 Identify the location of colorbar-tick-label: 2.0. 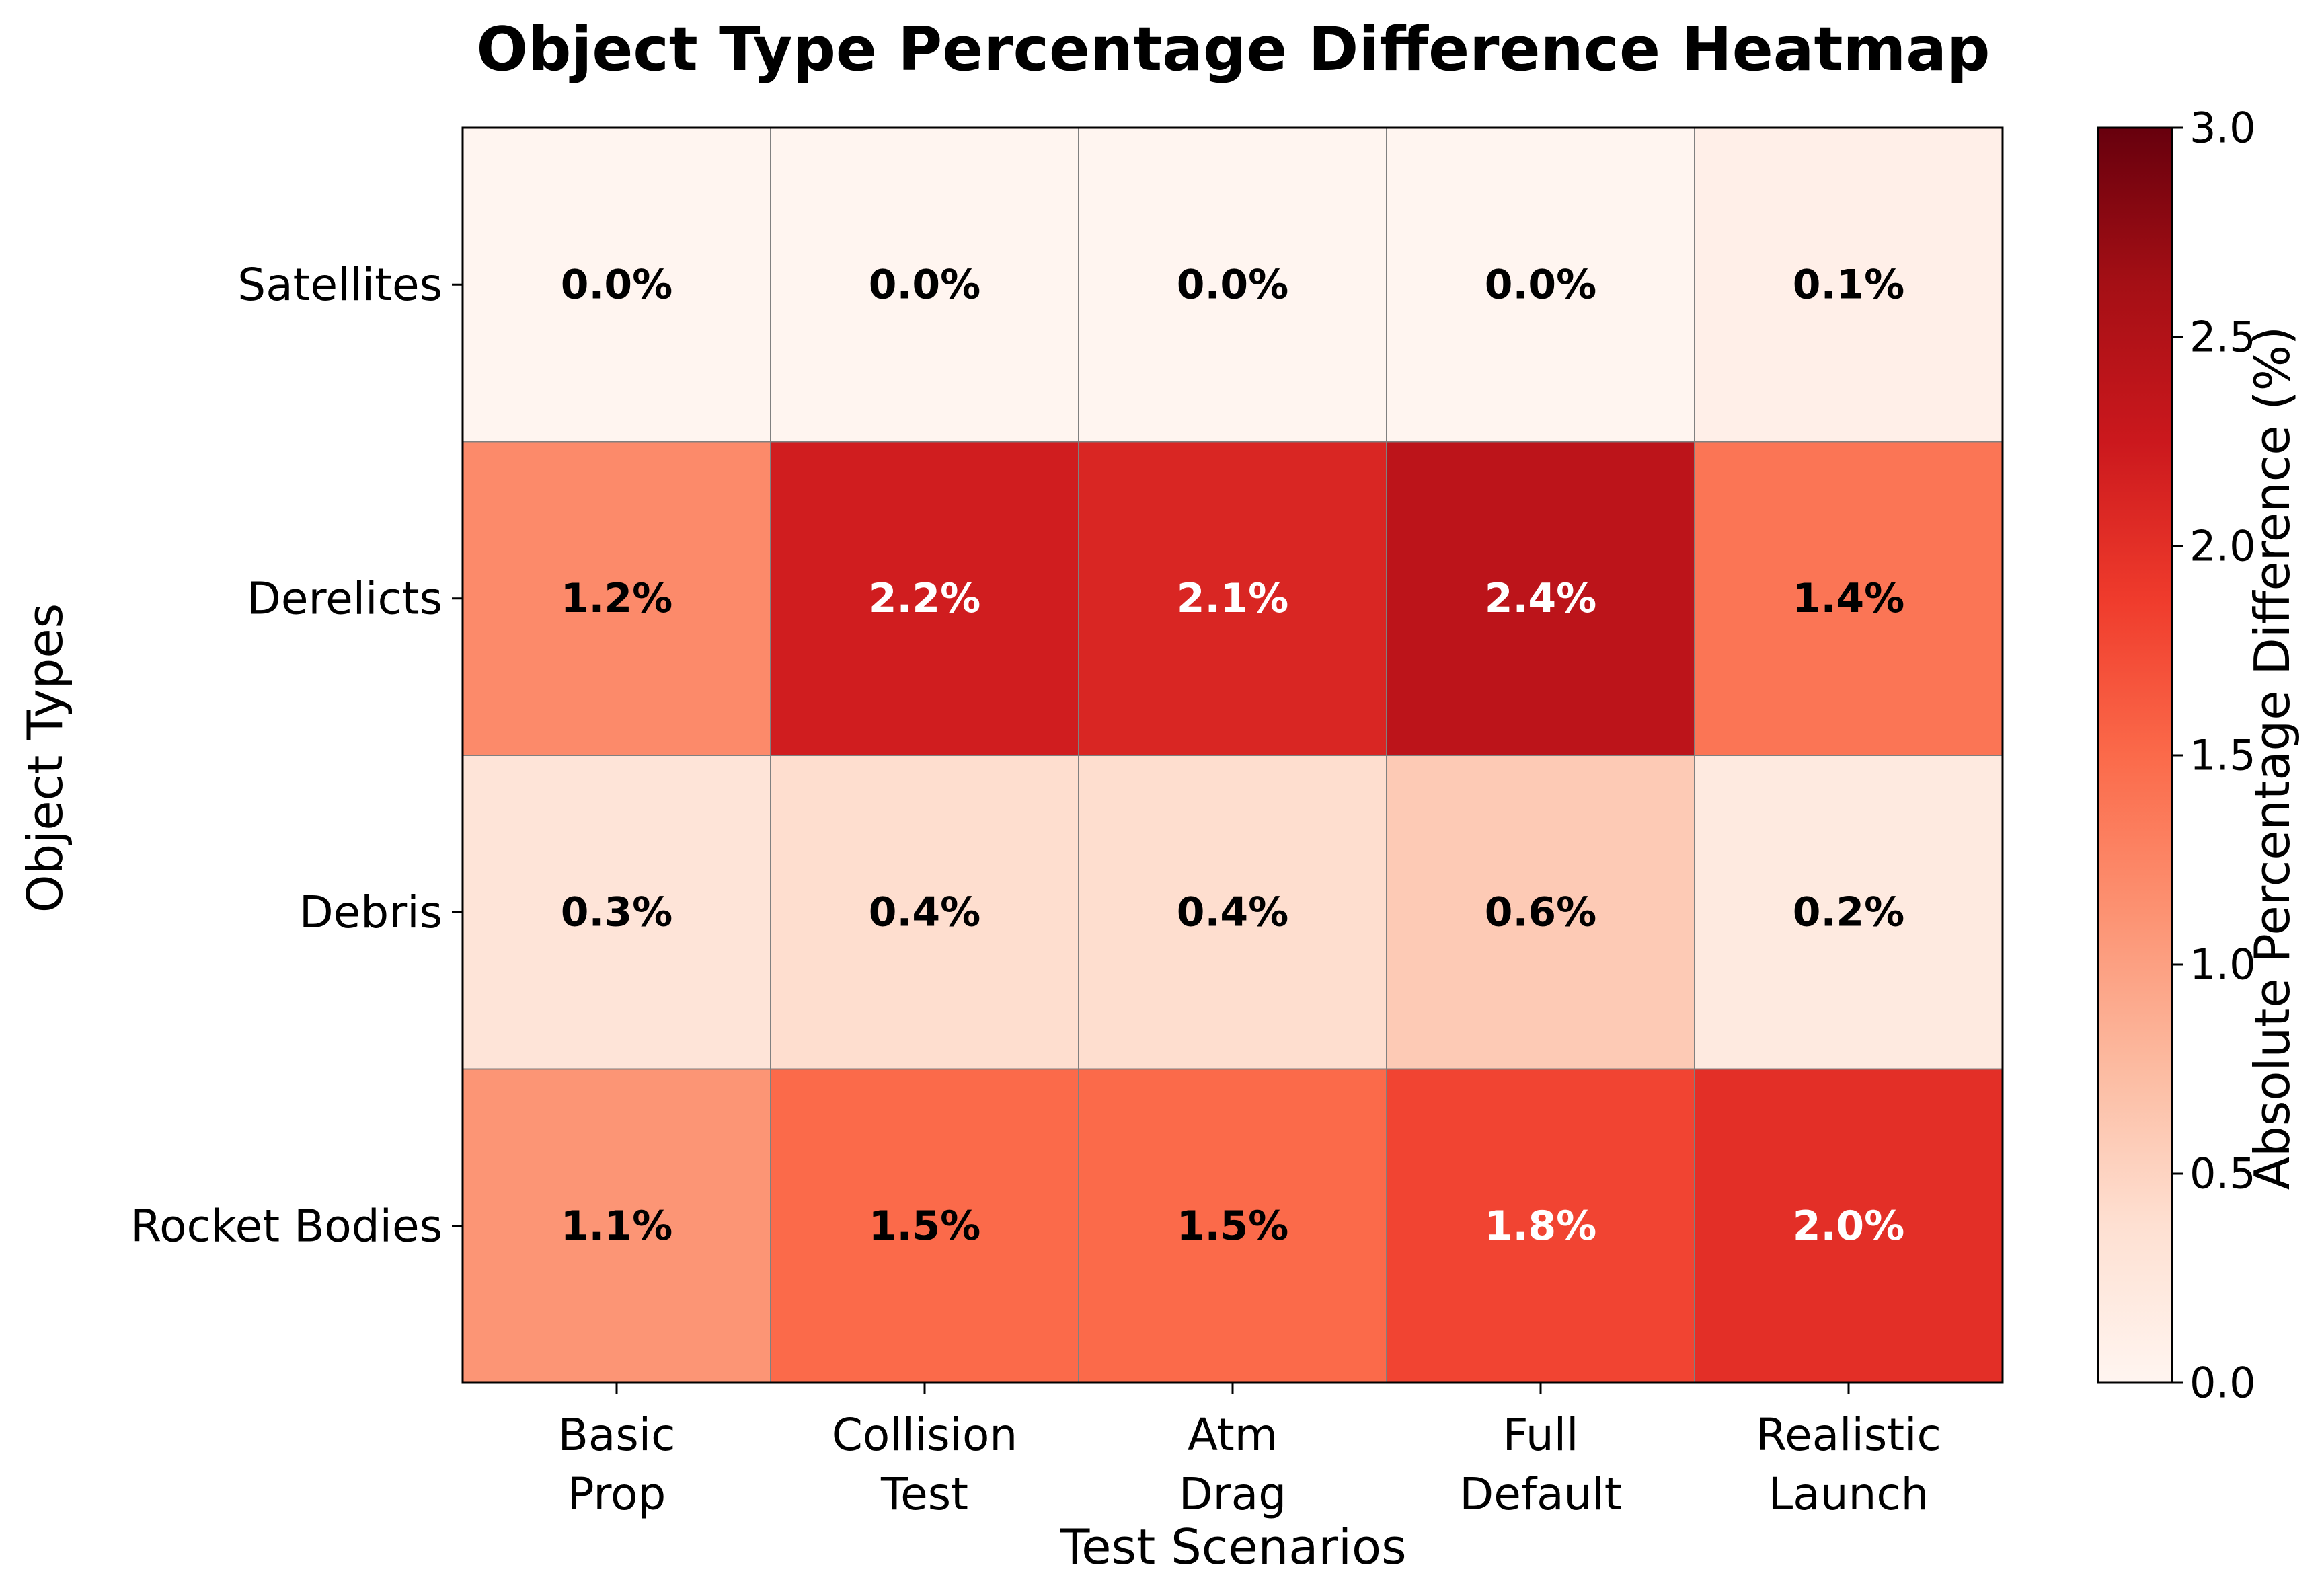
(2223, 546).